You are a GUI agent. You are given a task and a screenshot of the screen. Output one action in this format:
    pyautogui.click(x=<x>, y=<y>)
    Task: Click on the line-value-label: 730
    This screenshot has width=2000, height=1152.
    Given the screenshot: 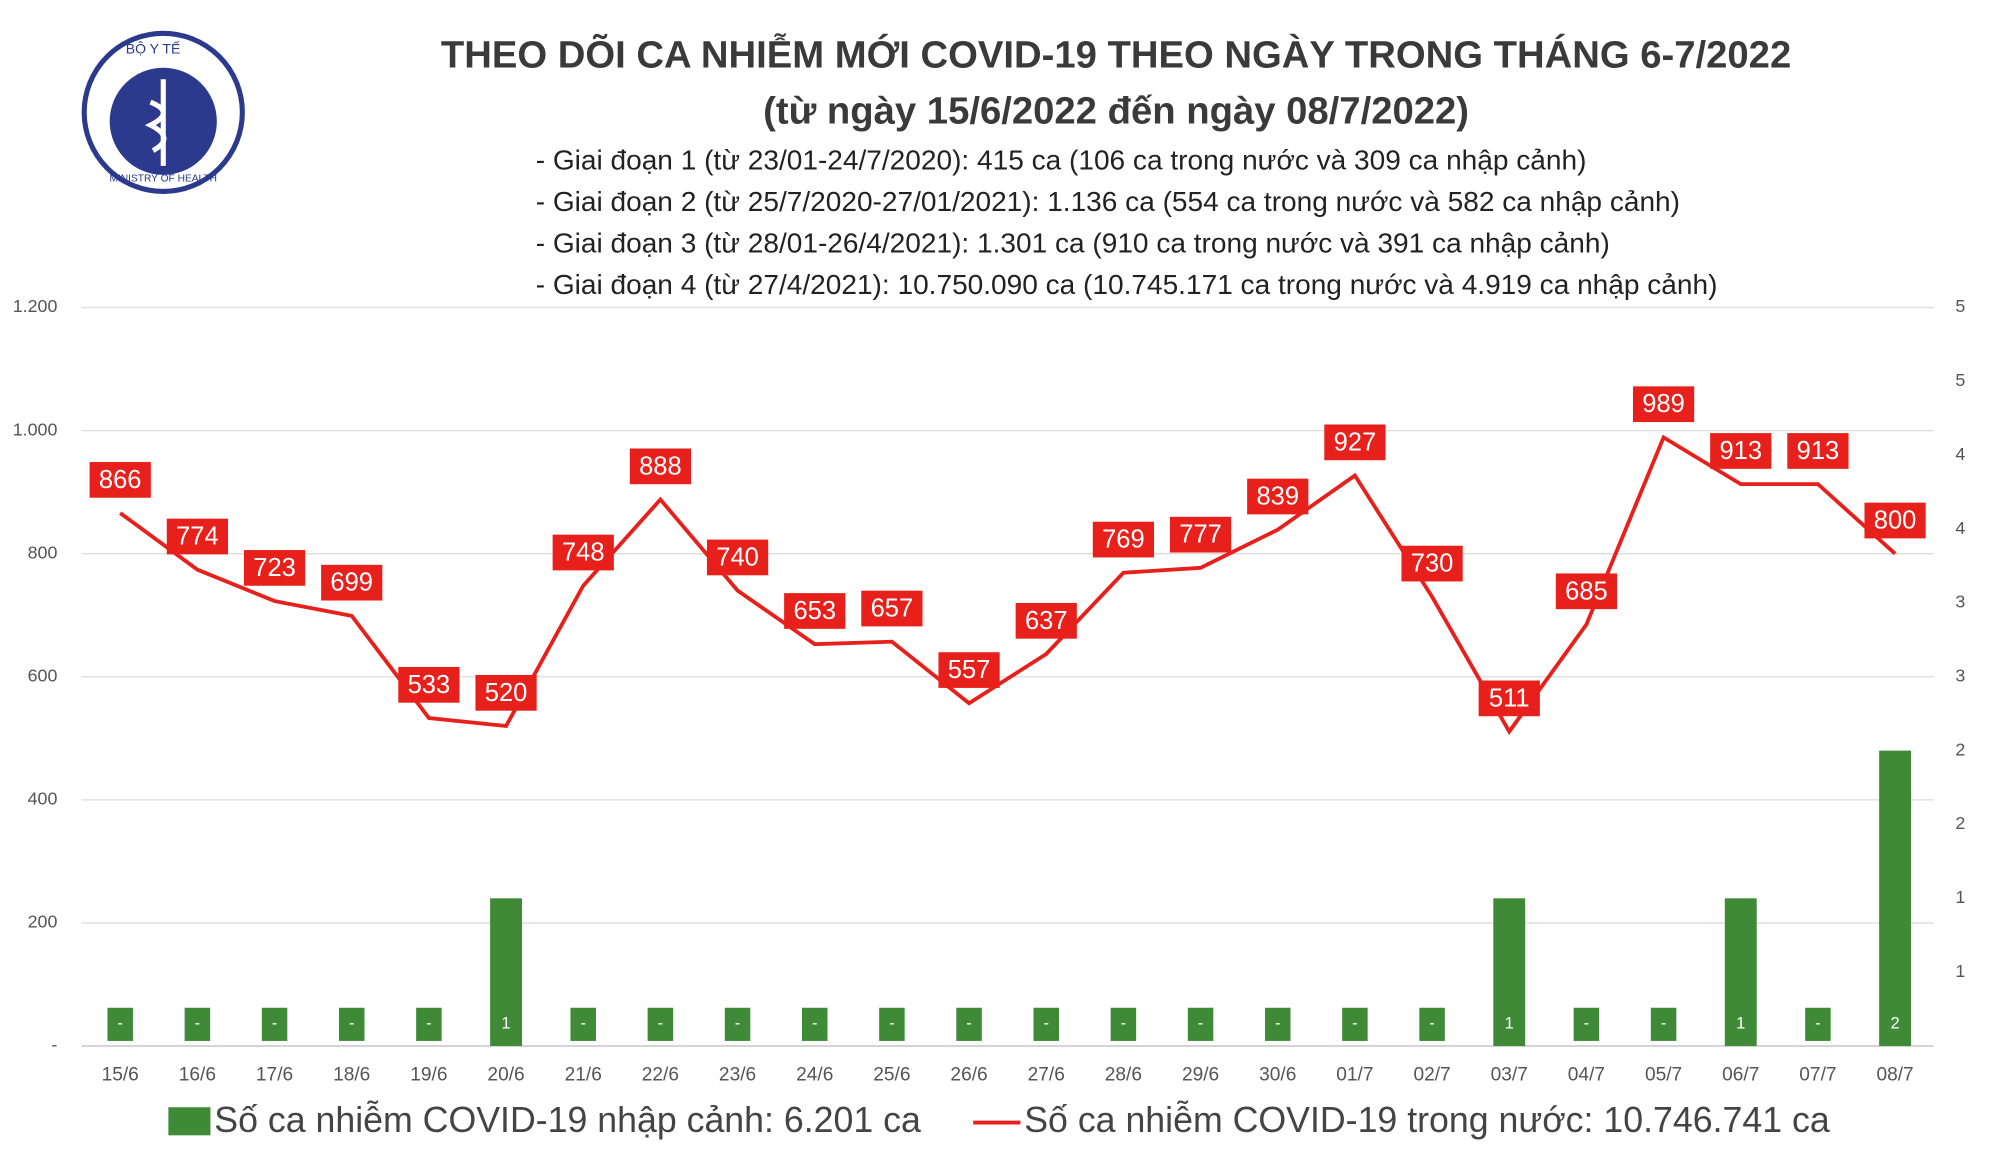 What is the action you would take?
    pyautogui.click(x=1432, y=564)
    